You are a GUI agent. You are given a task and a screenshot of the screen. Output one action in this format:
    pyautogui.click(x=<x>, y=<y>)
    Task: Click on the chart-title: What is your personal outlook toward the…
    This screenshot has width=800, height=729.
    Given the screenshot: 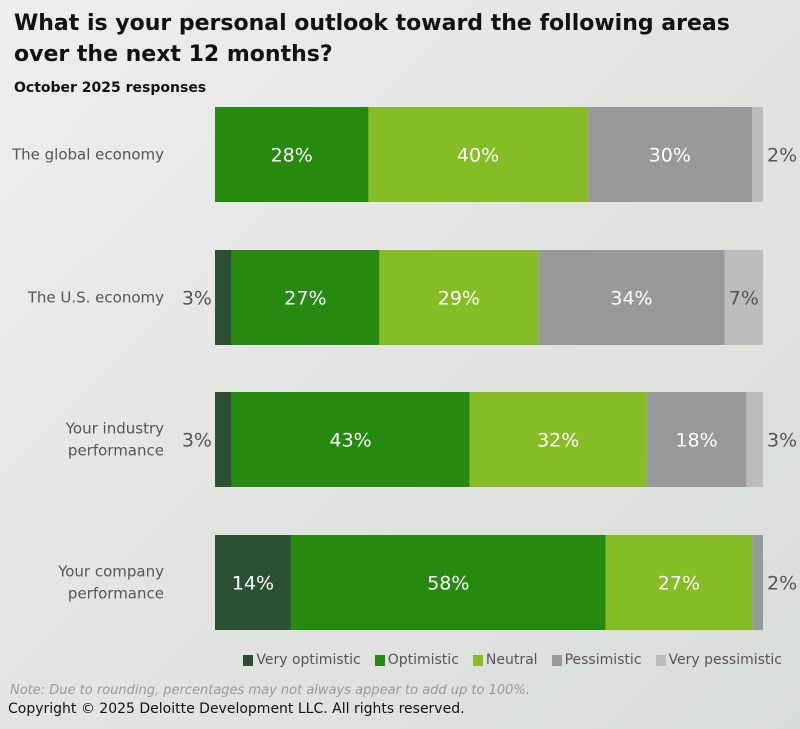 What is the action you would take?
    pyautogui.click(x=372, y=39)
    